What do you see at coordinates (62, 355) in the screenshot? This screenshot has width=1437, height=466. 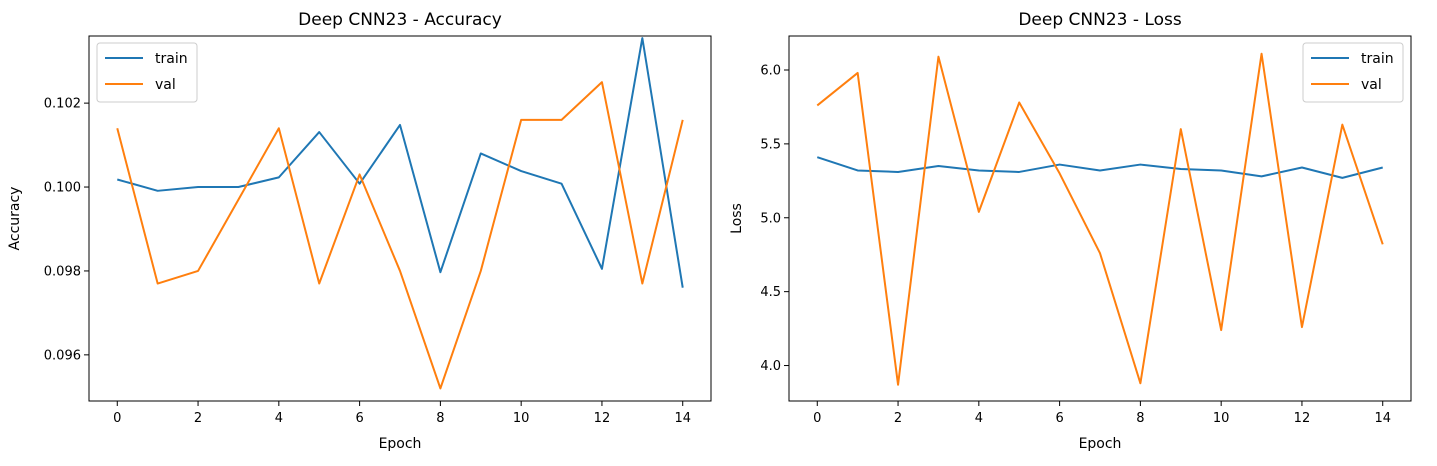 I see `y-tick-label: 0.096` at bounding box center [62, 355].